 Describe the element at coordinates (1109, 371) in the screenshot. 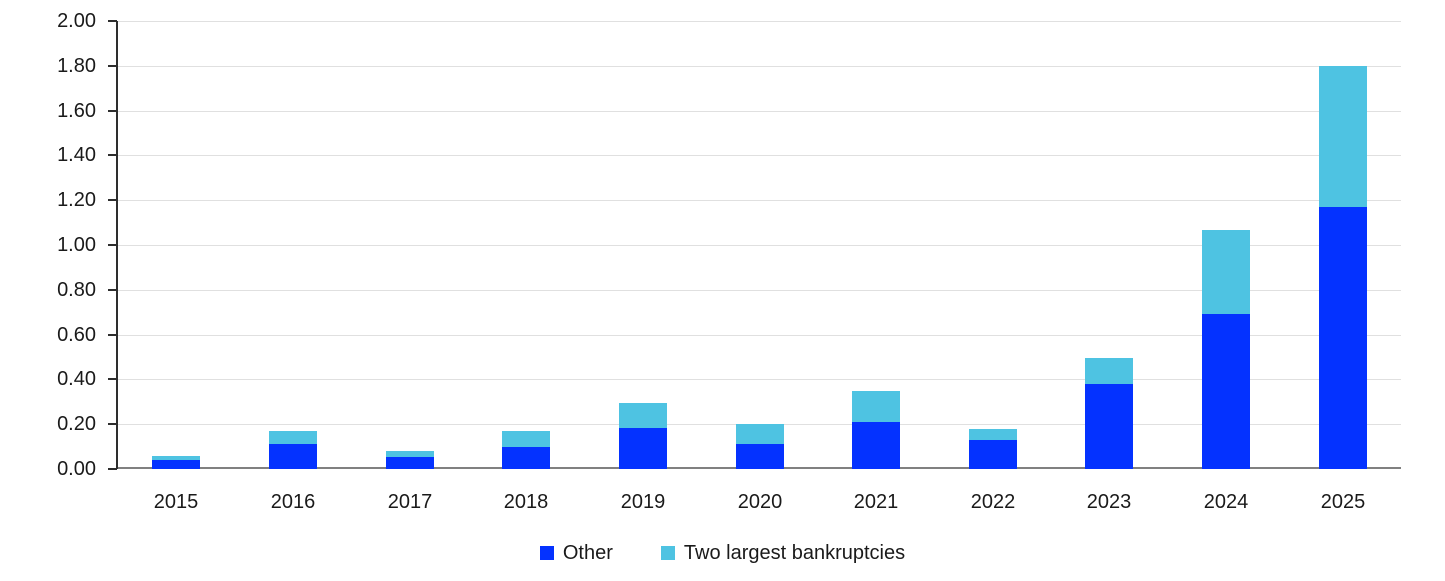

I see `bar-segment-two-largest-bankruptcies-2023` at that location.